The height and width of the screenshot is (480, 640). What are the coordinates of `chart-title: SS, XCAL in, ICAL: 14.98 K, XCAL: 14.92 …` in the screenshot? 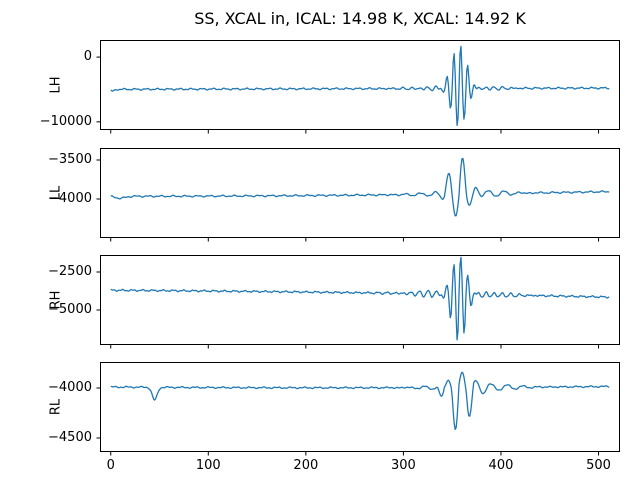 It's located at (360, 18).